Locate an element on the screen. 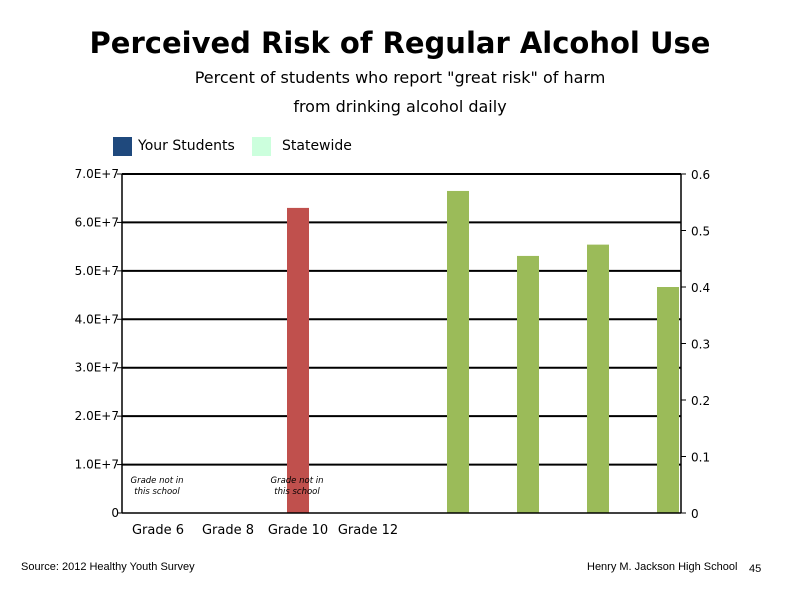 Image resolution: width=800 pixels, height=600 pixels. right-axis-tick-label: 0.2 is located at coordinates (700, 401).